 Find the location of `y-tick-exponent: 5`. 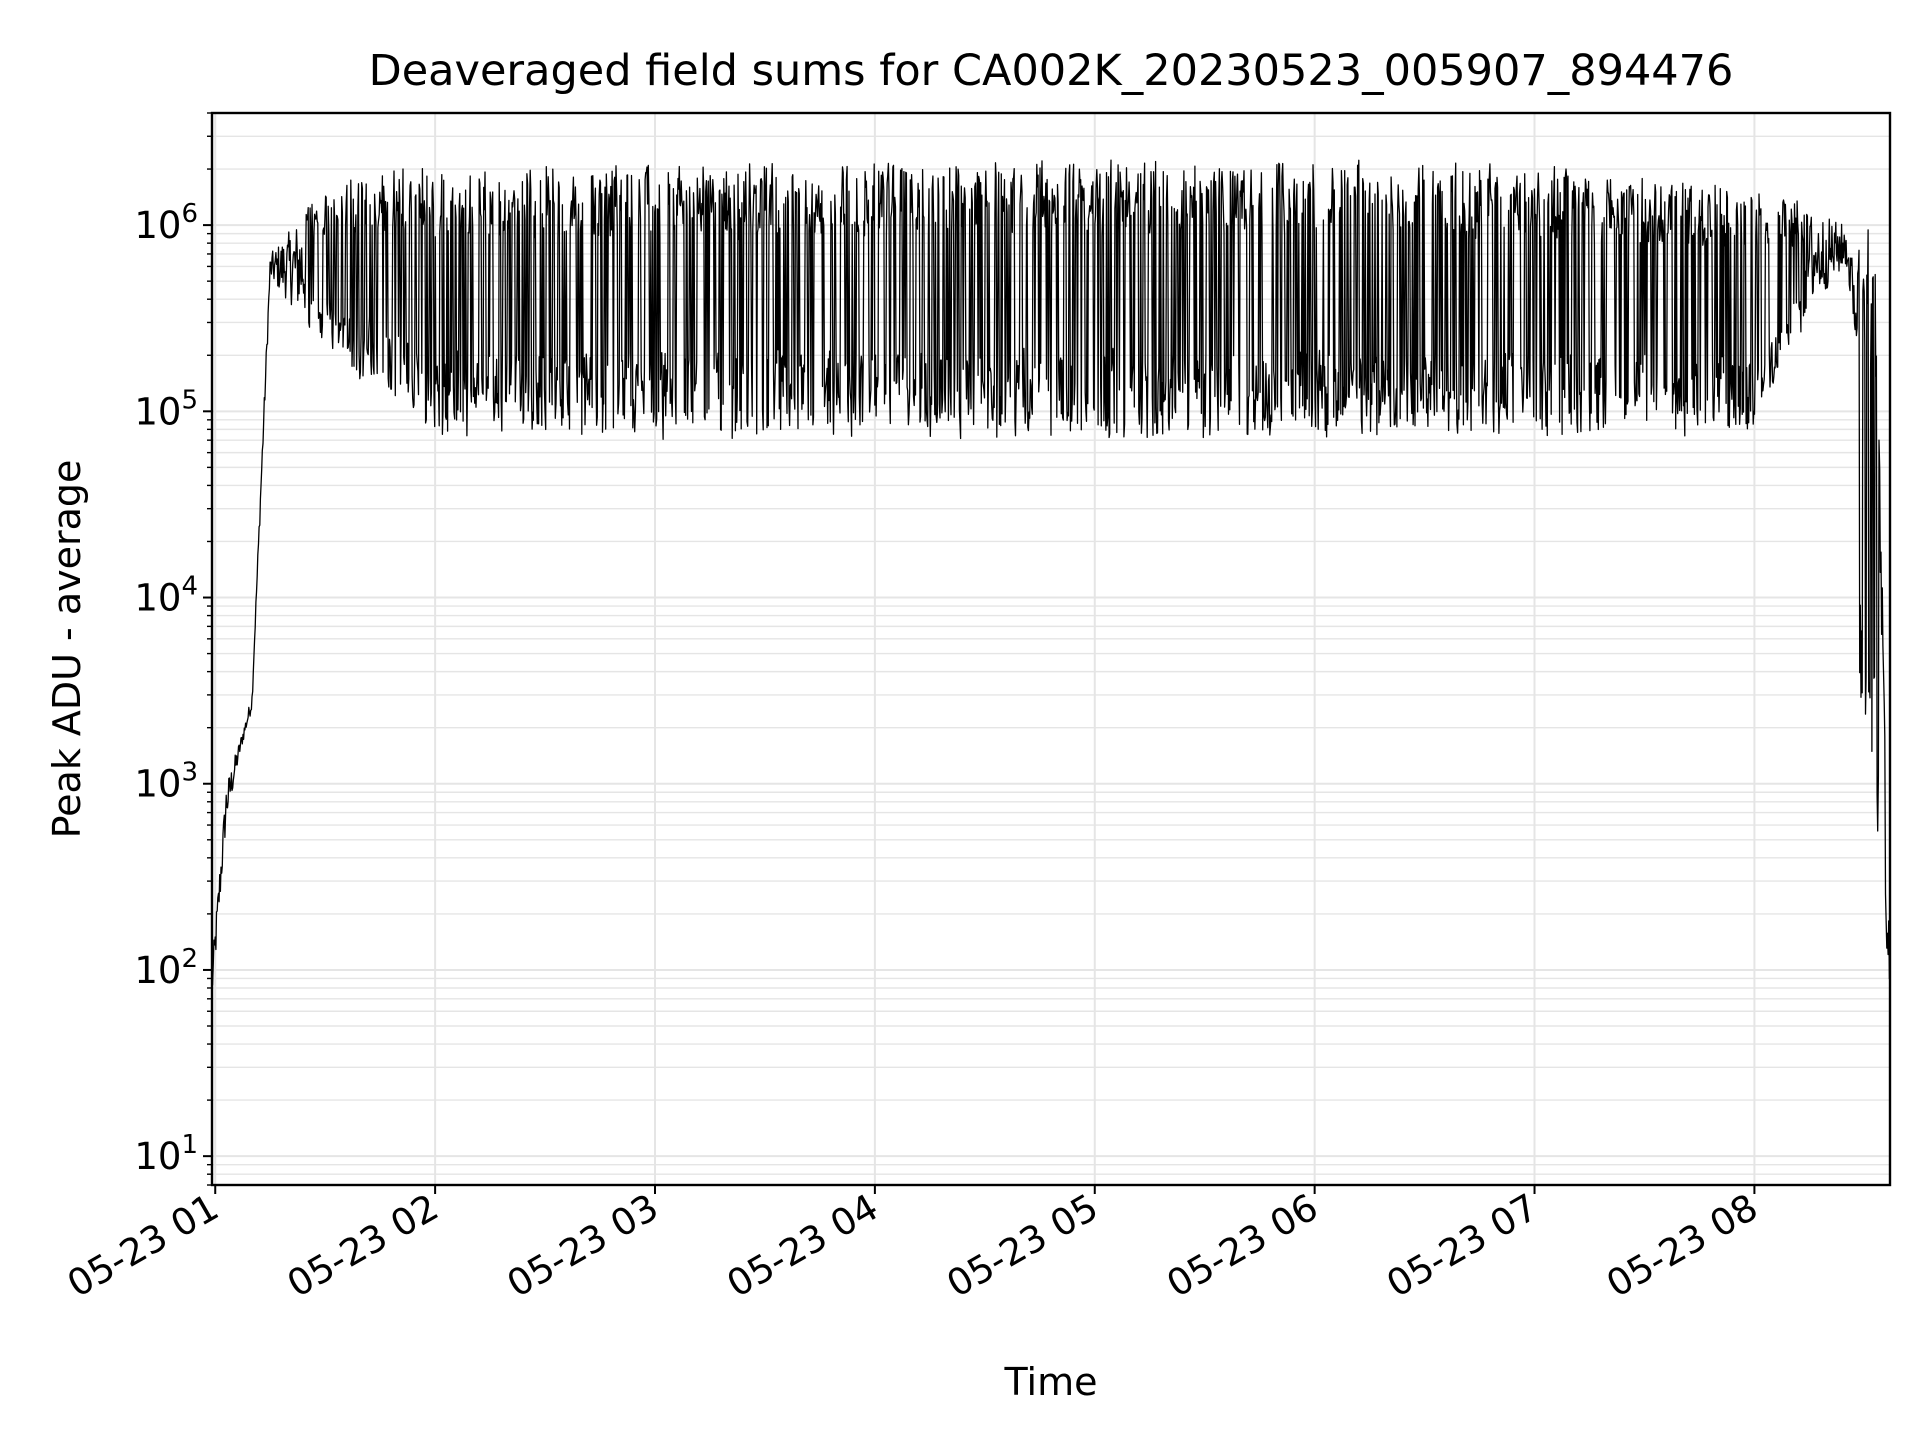

y-tick-exponent: 5 is located at coordinates (189, 400).